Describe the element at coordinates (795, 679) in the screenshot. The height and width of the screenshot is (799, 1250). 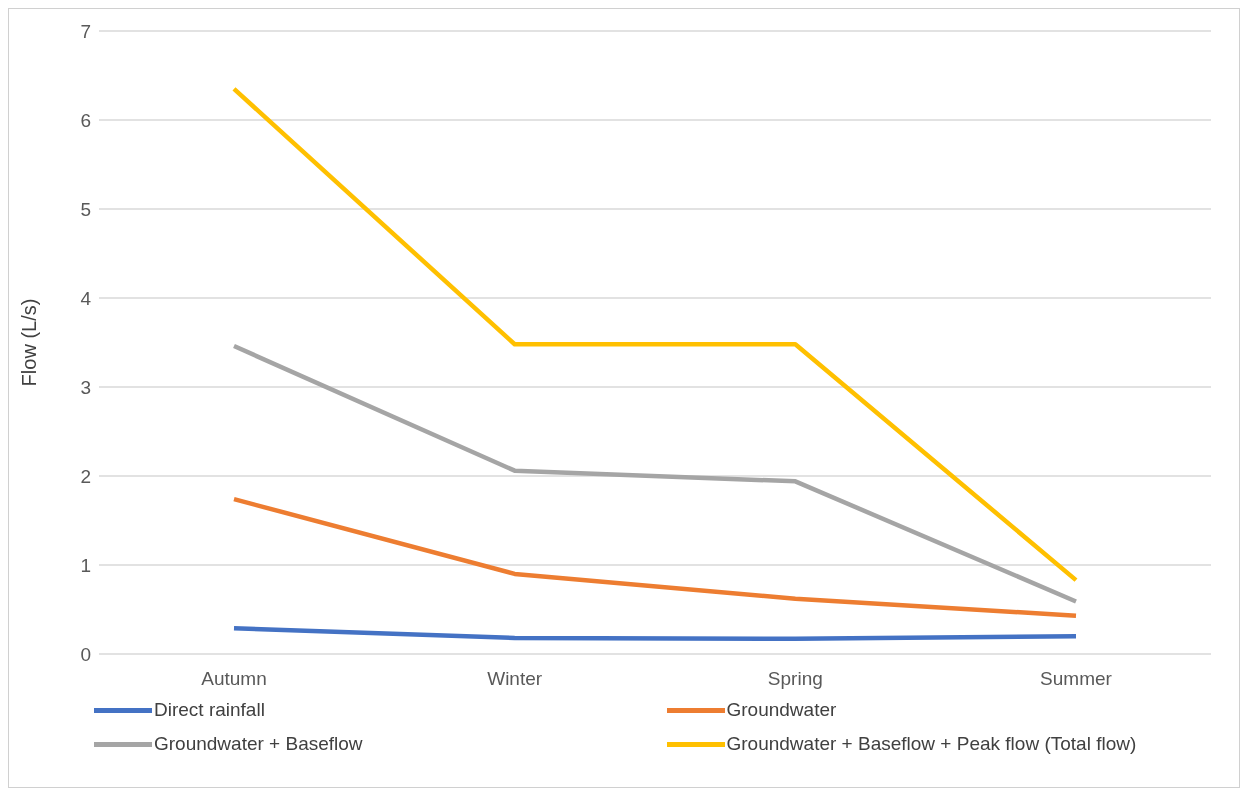
I see `x-tick-label: Spring` at that location.